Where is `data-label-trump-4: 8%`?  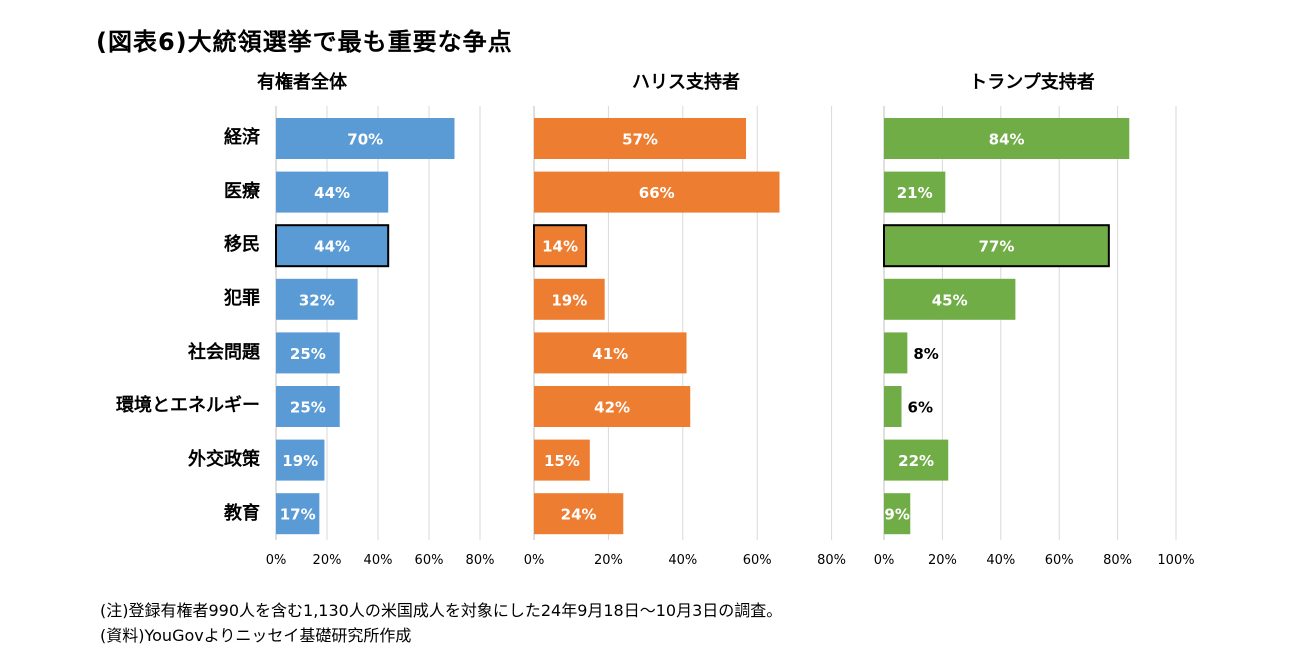 data-label-trump-4: 8% is located at coordinates (925, 354).